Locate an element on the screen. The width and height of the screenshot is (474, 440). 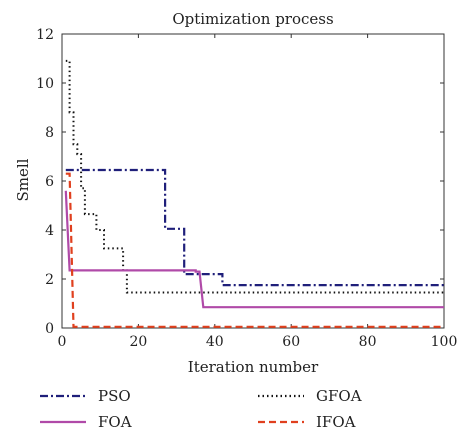
legend-label-gfoa: GFOA is located at coordinates (339, 396).